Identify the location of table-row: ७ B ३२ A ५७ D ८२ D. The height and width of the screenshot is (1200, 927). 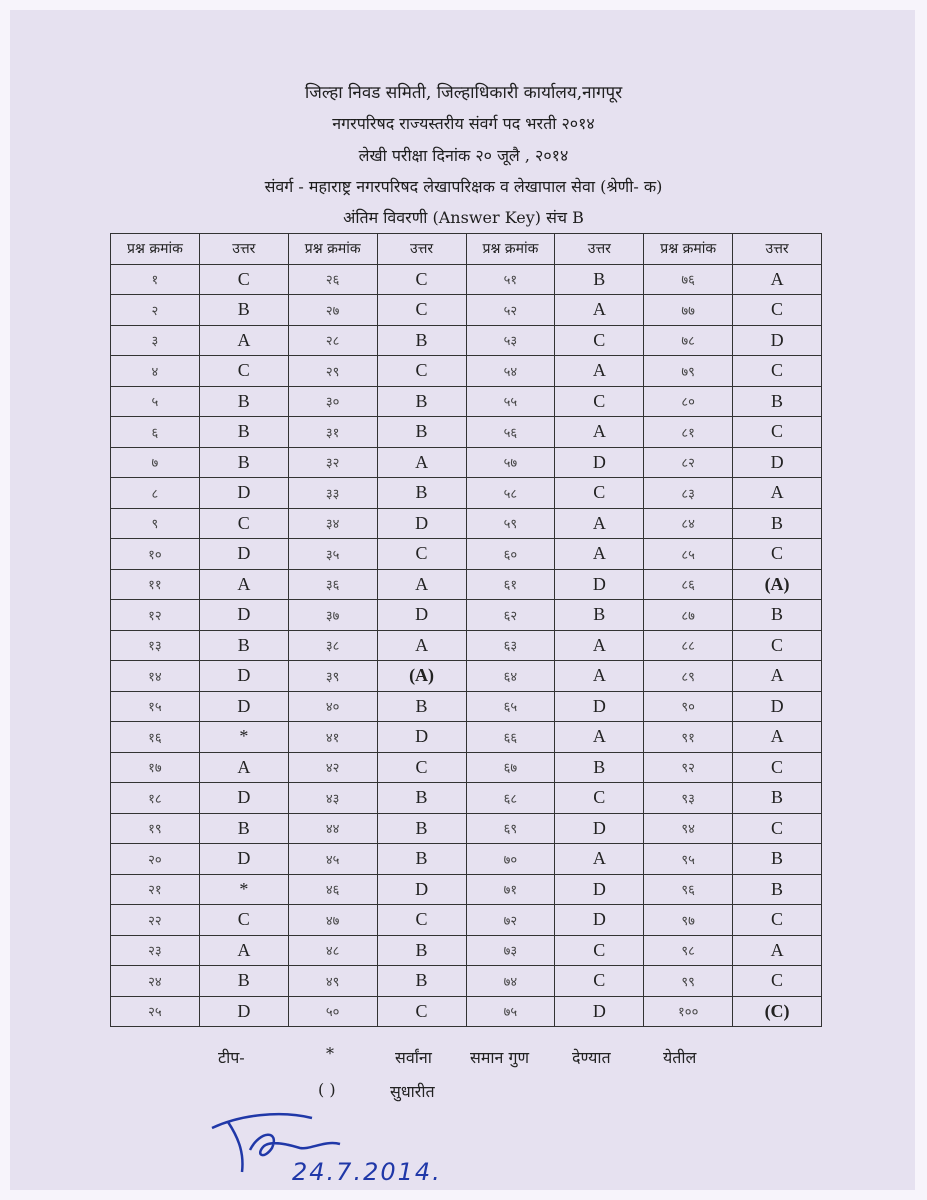
(466, 462).